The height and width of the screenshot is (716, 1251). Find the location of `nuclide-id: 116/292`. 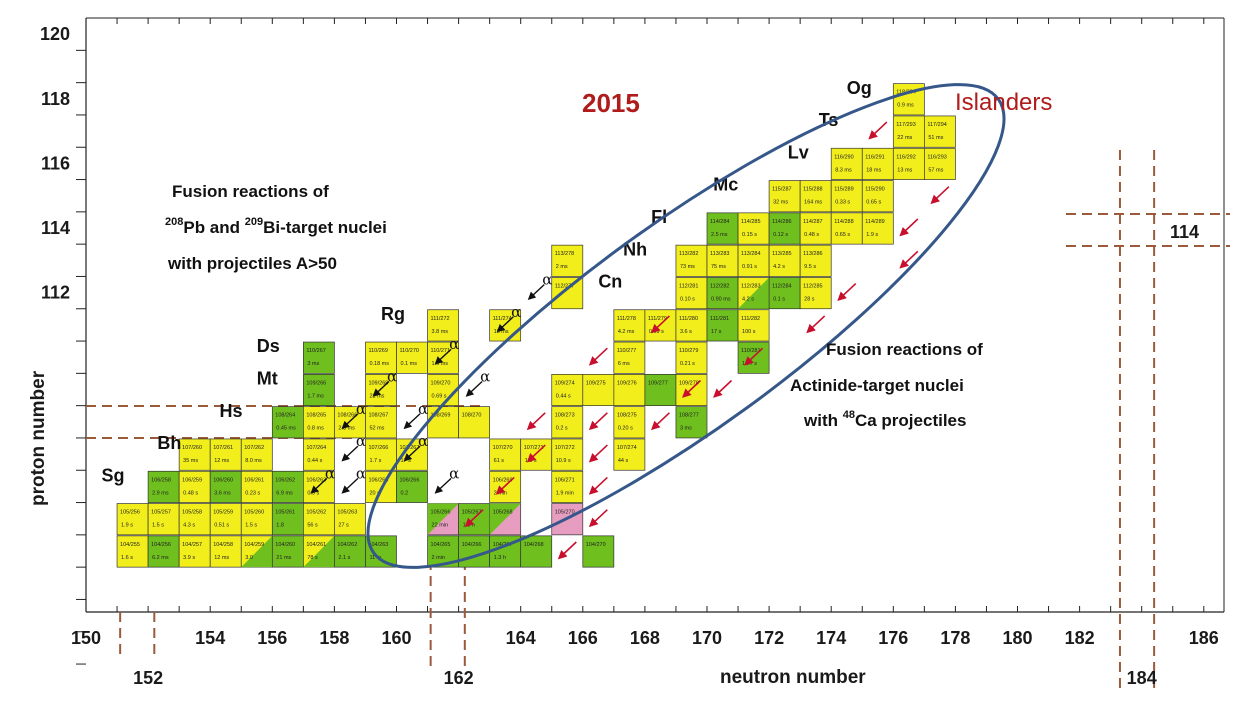

nuclide-id: 116/292 is located at coordinates (905, 157).